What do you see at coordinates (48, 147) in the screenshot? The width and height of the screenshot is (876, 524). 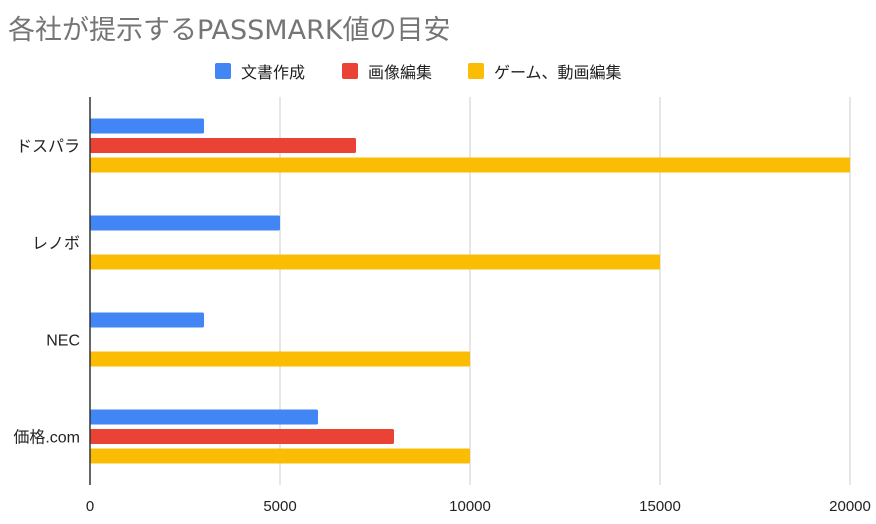 I see `category-label-0: ドスパラ` at bounding box center [48, 147].